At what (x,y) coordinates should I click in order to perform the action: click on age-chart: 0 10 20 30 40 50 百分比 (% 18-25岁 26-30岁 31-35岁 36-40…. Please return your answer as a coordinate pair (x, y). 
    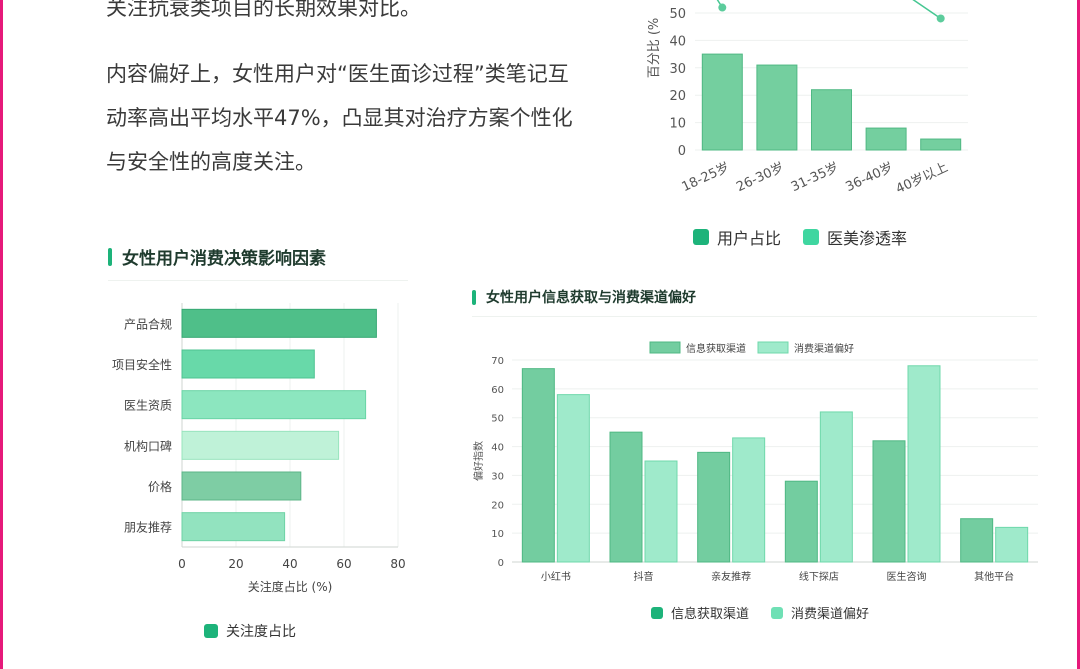
    Looking at the image, I should click on (807, 98).